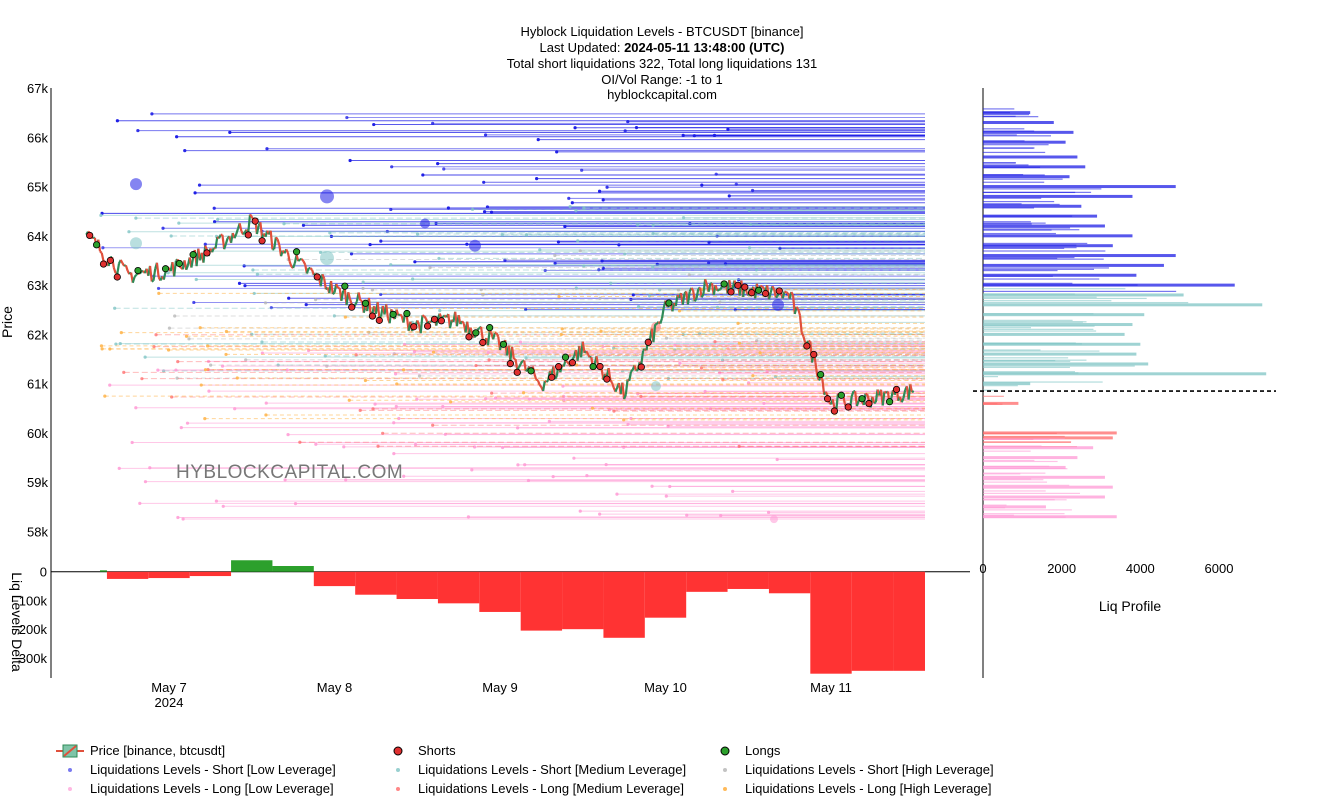 Image resolution: width=1324 pixels, height=798 pixels. I want to click on short-high-legend-icon, so click(725, 770).